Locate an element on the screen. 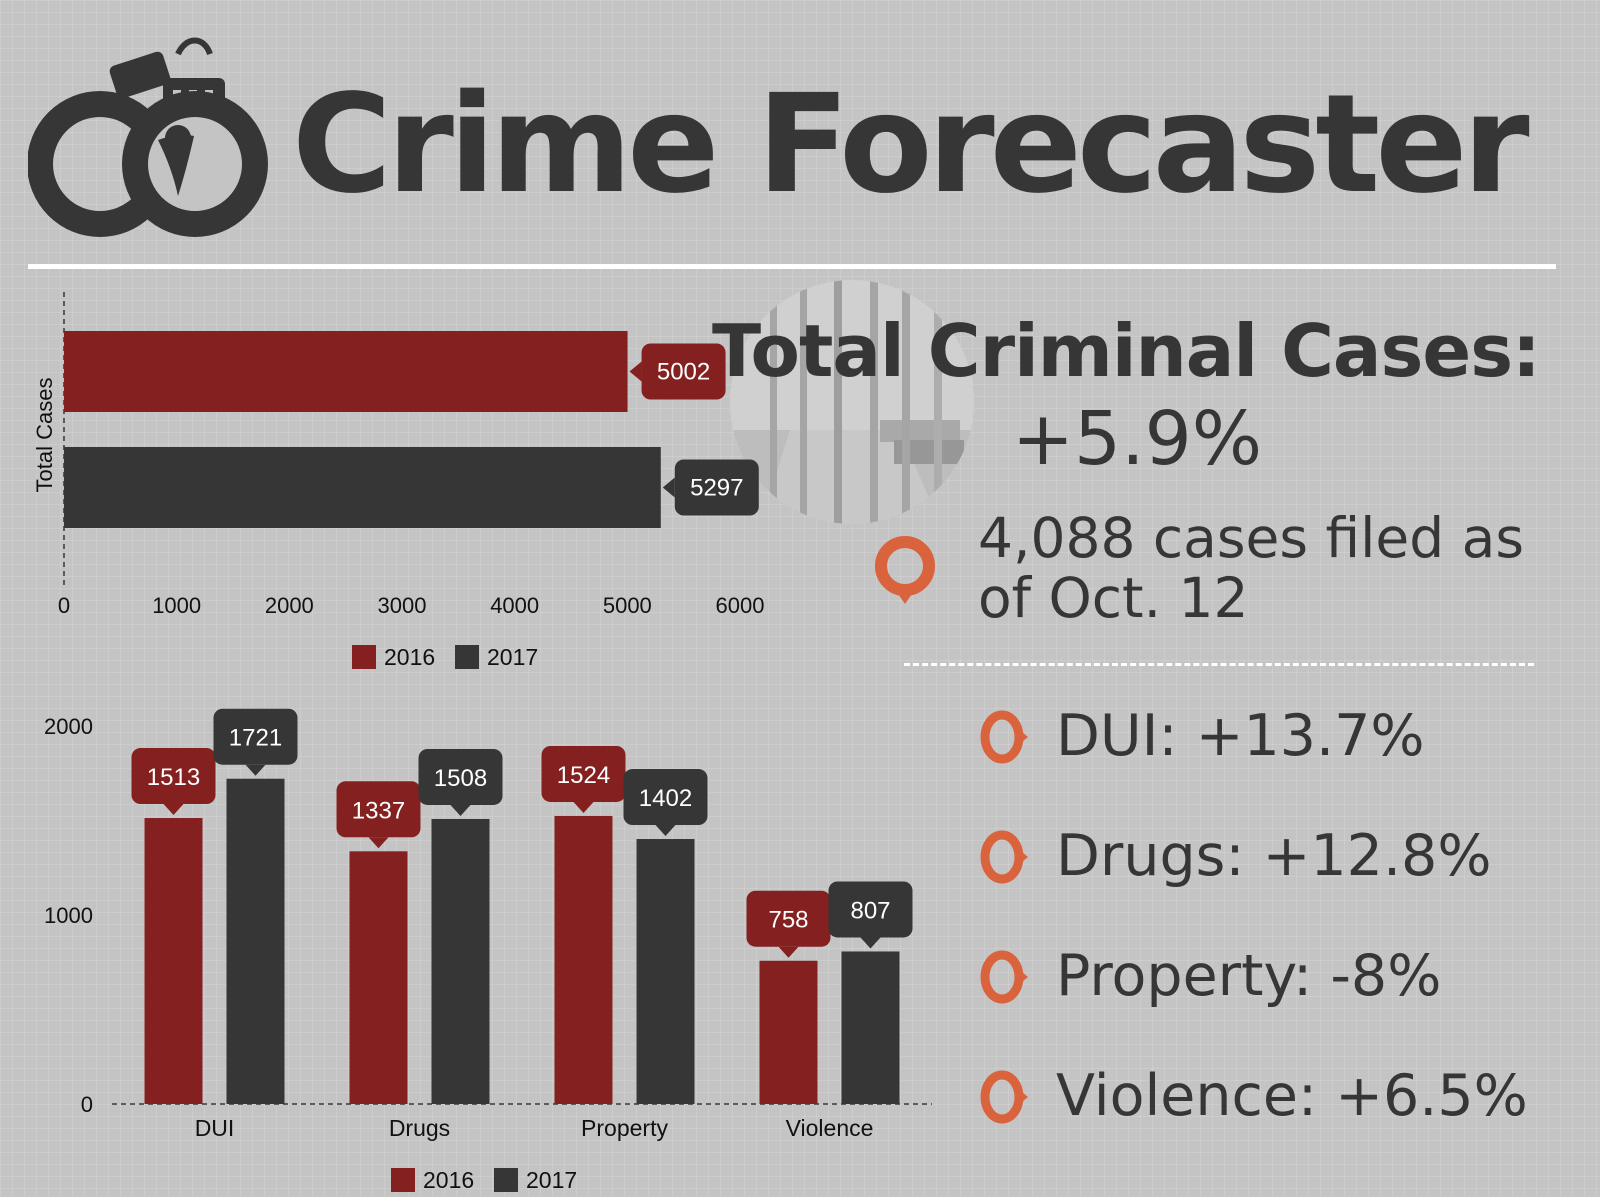  data-label-drugs-2016: 1337 is located at coordinates (378, 810).